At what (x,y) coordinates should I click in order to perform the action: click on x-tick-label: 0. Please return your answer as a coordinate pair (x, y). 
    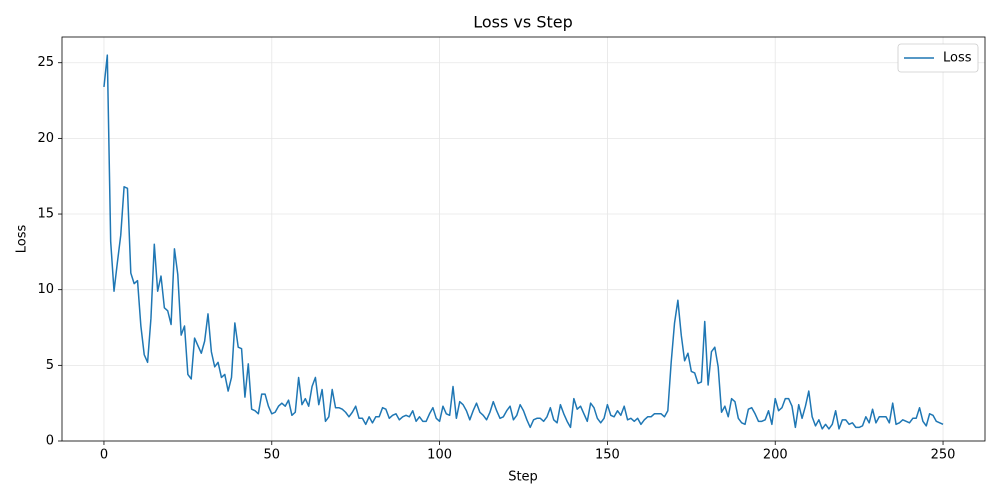
    Looking at the image, I should click on (104, 455).